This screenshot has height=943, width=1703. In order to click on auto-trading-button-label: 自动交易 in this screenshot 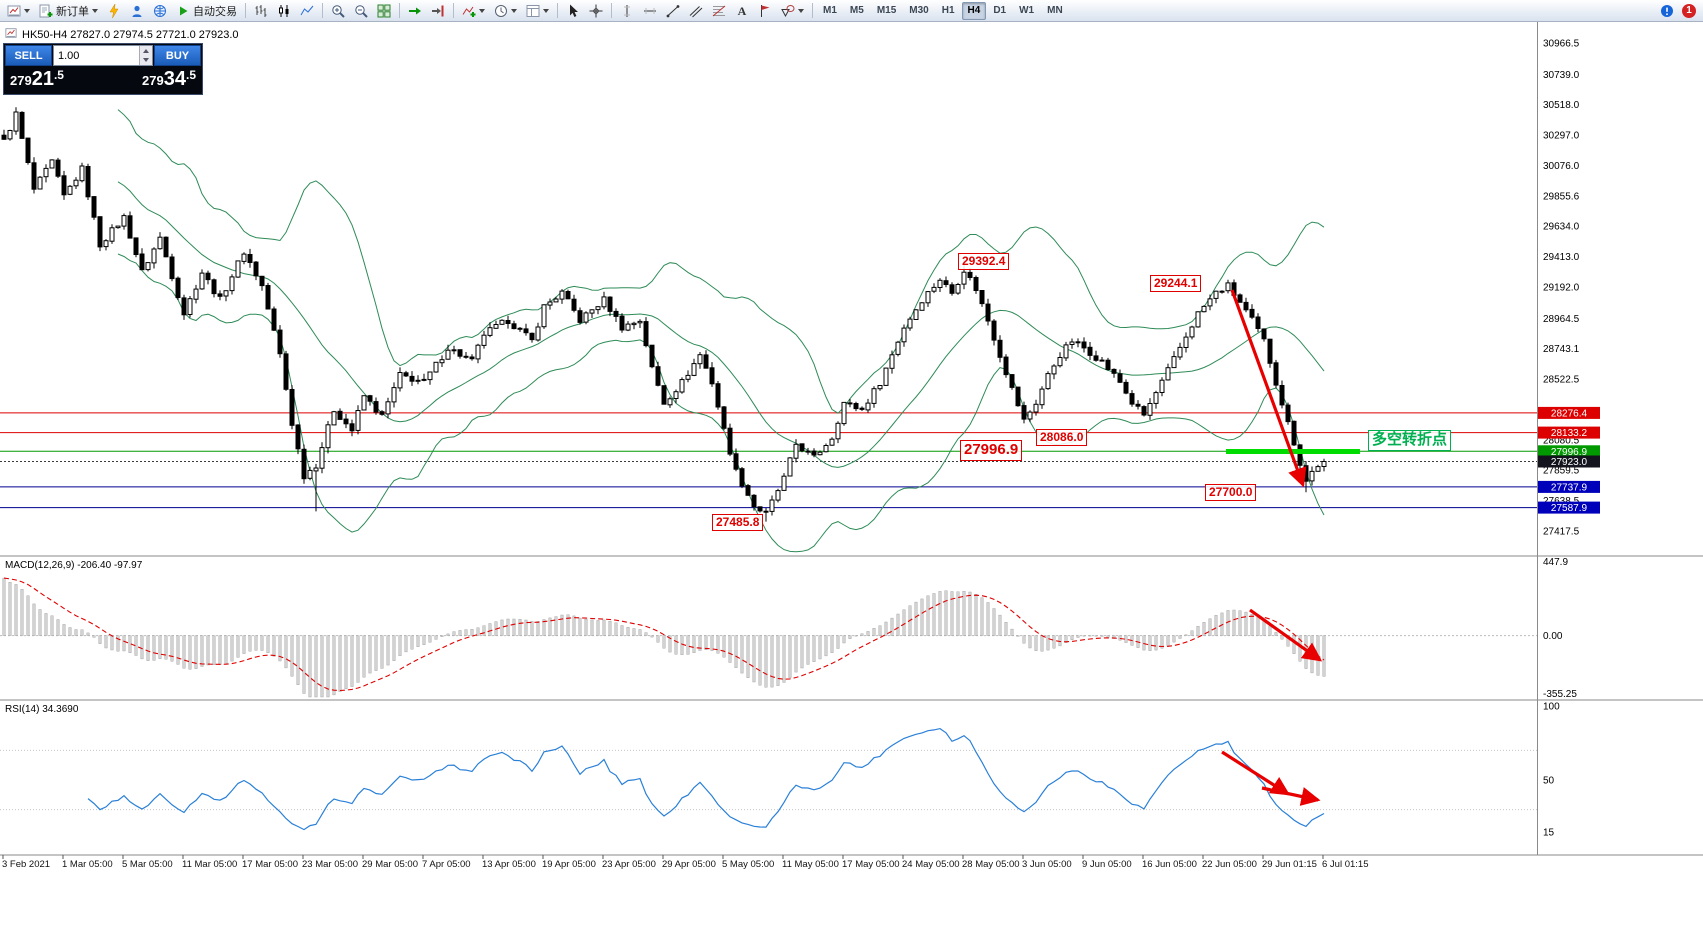, I will do `click(215, 11)`.